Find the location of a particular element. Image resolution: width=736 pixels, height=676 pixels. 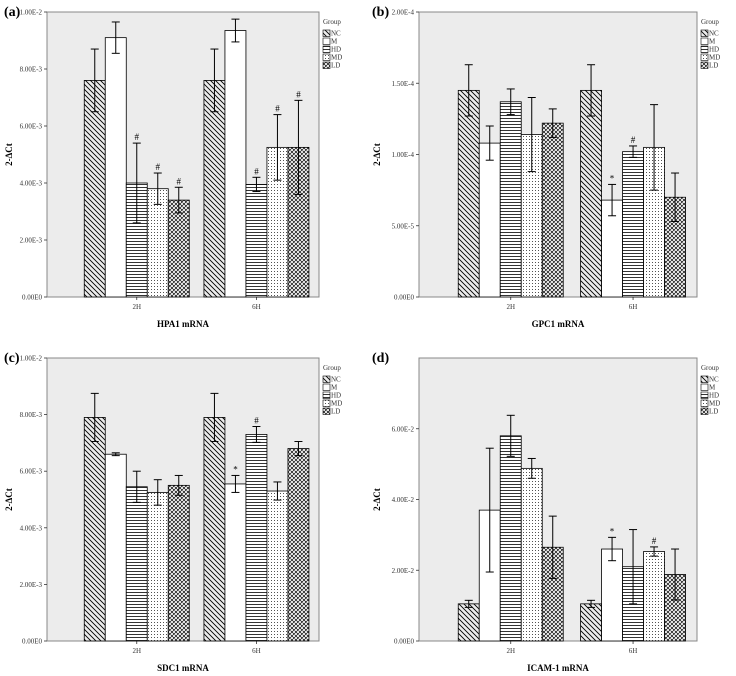

y-tick-label: 2.00E-2 is located at coordinates (403, 571).